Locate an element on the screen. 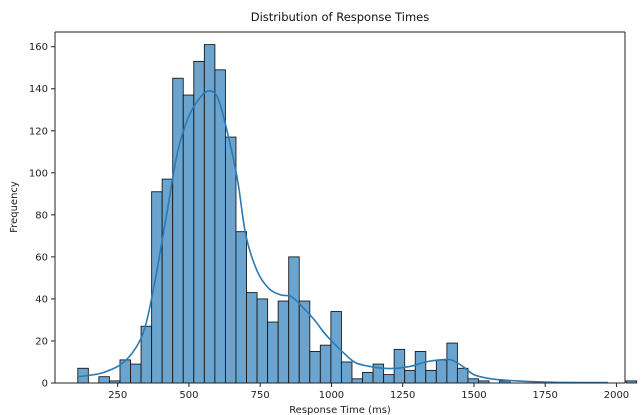 Image resolution: width=642 pixels, height=415 pixels. y-tick-label: 140 is located at coordinates (38, 89).